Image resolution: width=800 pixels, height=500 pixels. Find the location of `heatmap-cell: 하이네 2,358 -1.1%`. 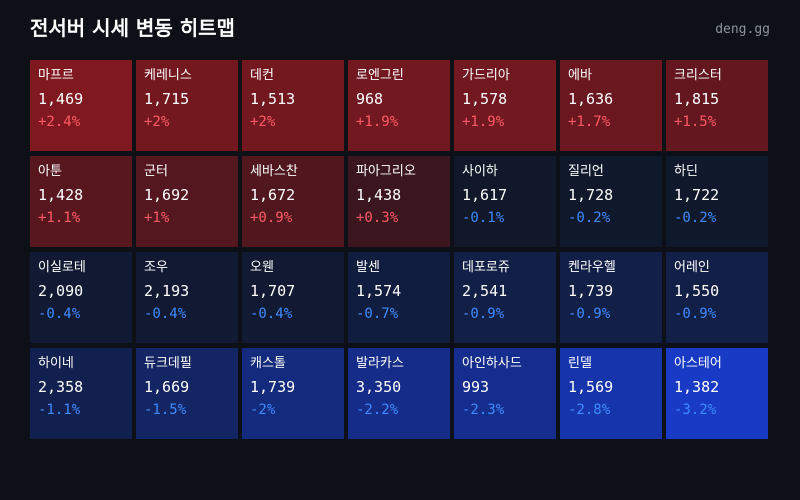

heatmap-cell: 하이네 2,358 -1.1% is located at coordinates (81, 393).